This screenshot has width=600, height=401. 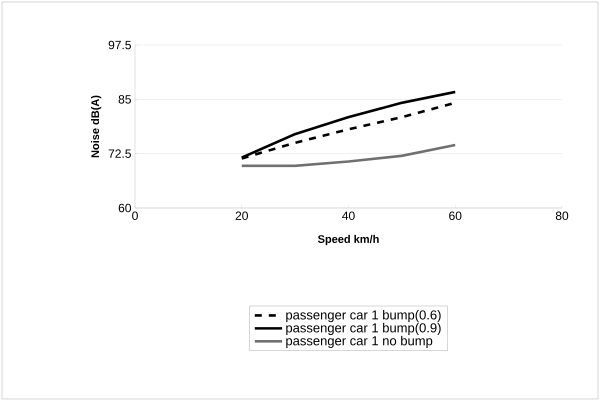 What do you see at coordinates (363, 316) in the screenshot?
I see `legend-label: passenger car 1 bump(0.6)` at bounding box center [363, 316].